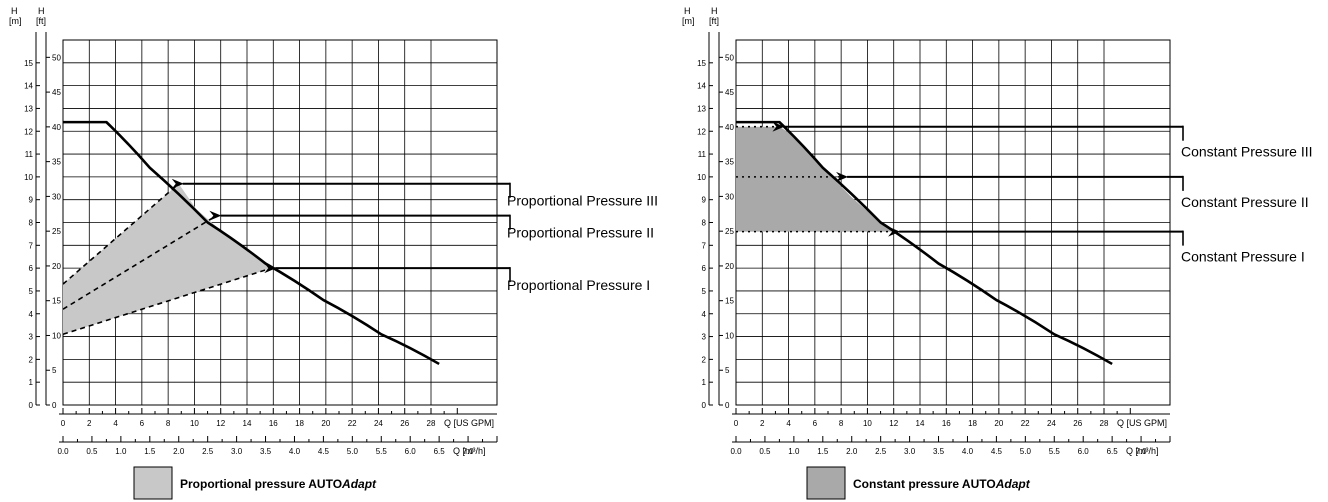 The height and width of the screenshot is (502, 1328). What do you see at coordinates (727, 370) in the screenshot?
I see `y-tick-label-ft: 5` at bounding box center [727, 370].